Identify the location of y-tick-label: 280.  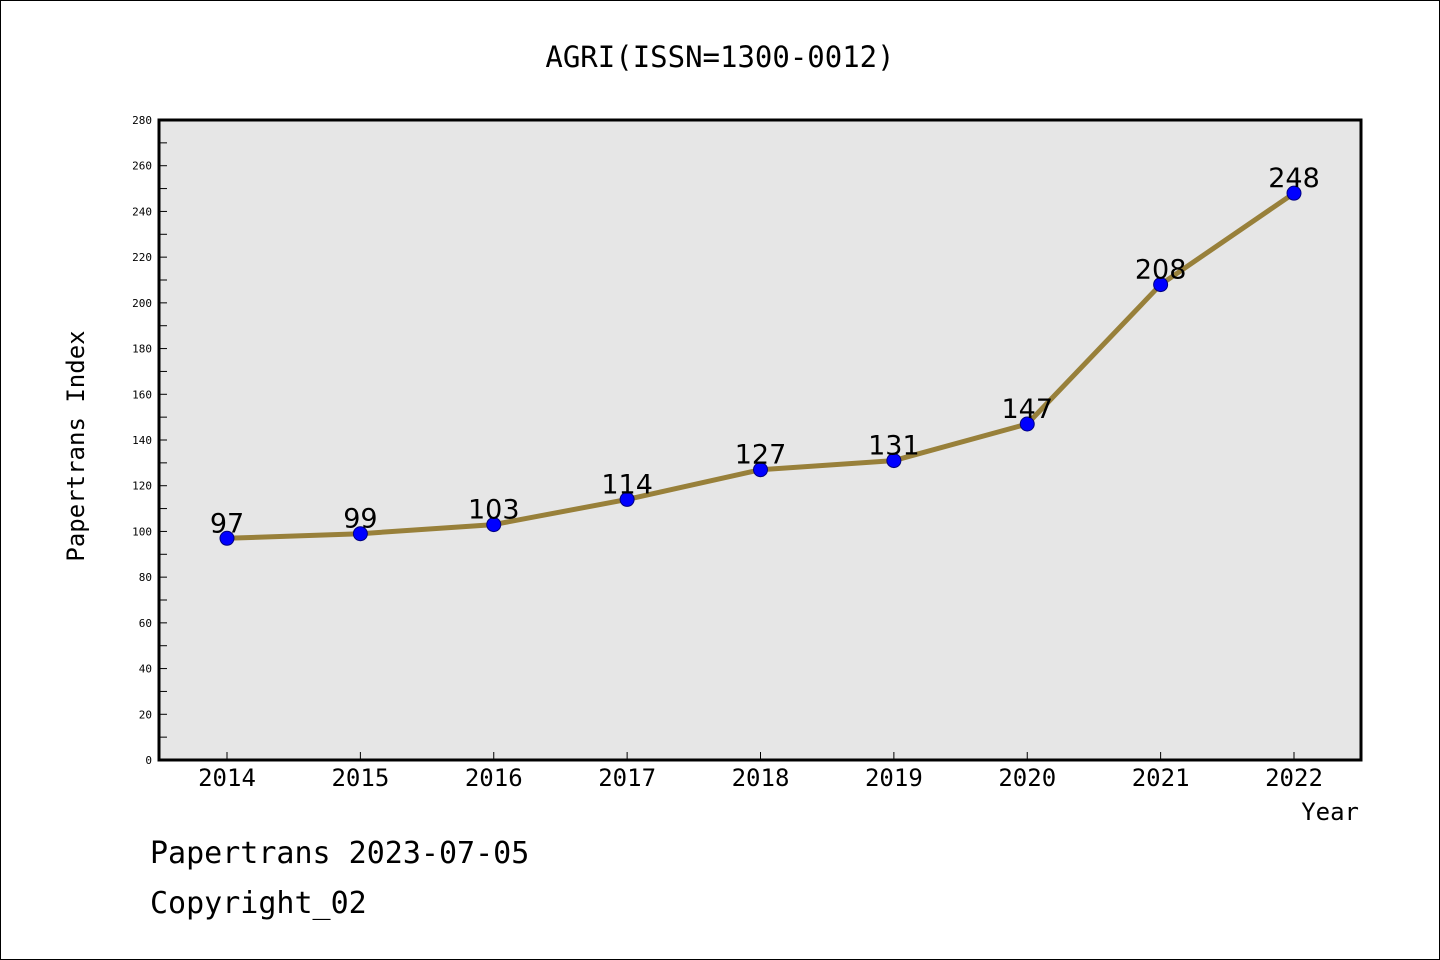
(142, 120).